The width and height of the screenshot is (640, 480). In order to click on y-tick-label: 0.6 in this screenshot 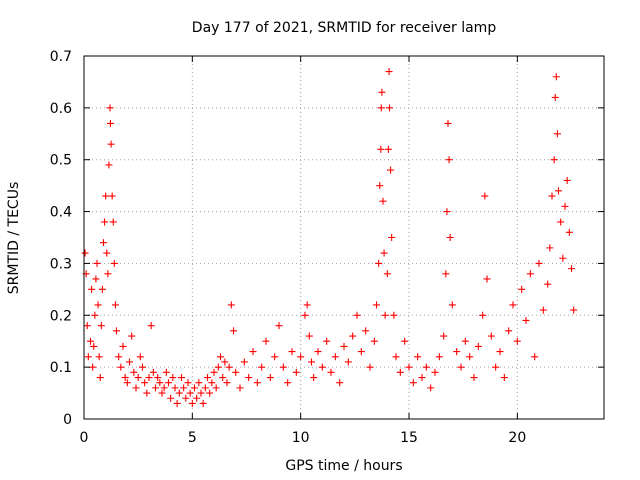, I will do `click(61, 109)`.